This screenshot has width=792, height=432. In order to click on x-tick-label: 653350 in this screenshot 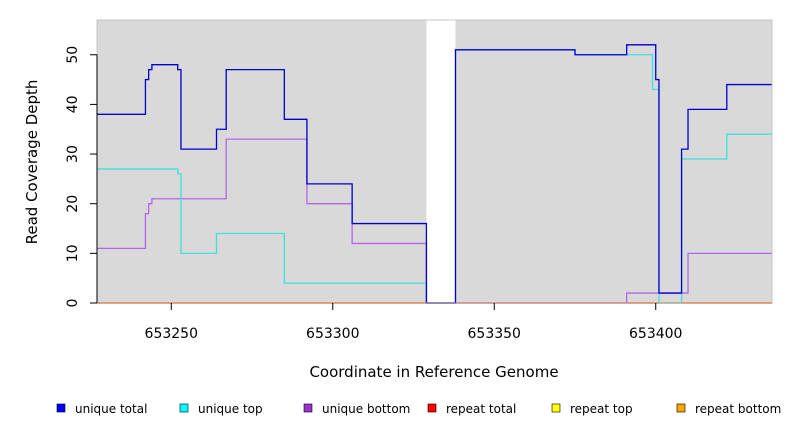, I will do `click(494, 334)`.